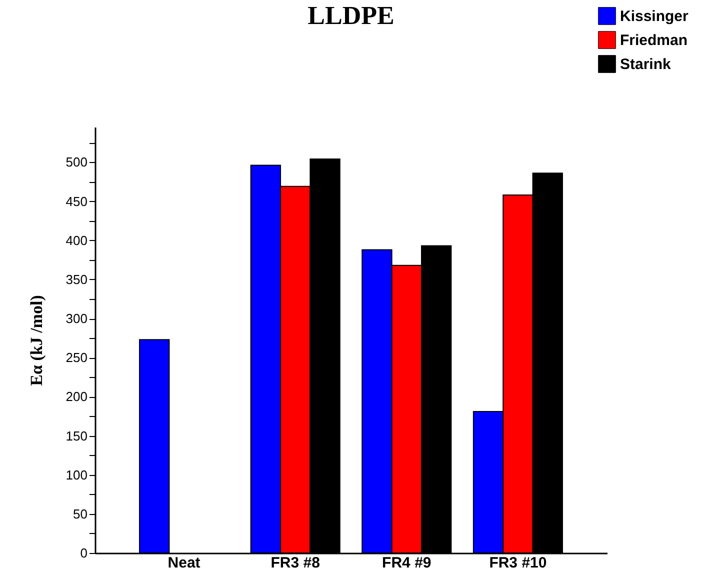 This screenshot has width=727, height=579. What do you see at coordinates (518, 563) in the screenshot?
I see `x-tick-label: FR3 #10` at bounding box center [518, 563].